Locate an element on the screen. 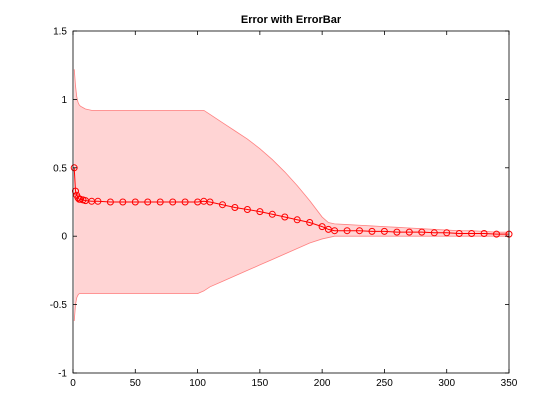 This screenshot has height=420, width=560. x-tick-label: 50 is located at coordinates (136, 383).